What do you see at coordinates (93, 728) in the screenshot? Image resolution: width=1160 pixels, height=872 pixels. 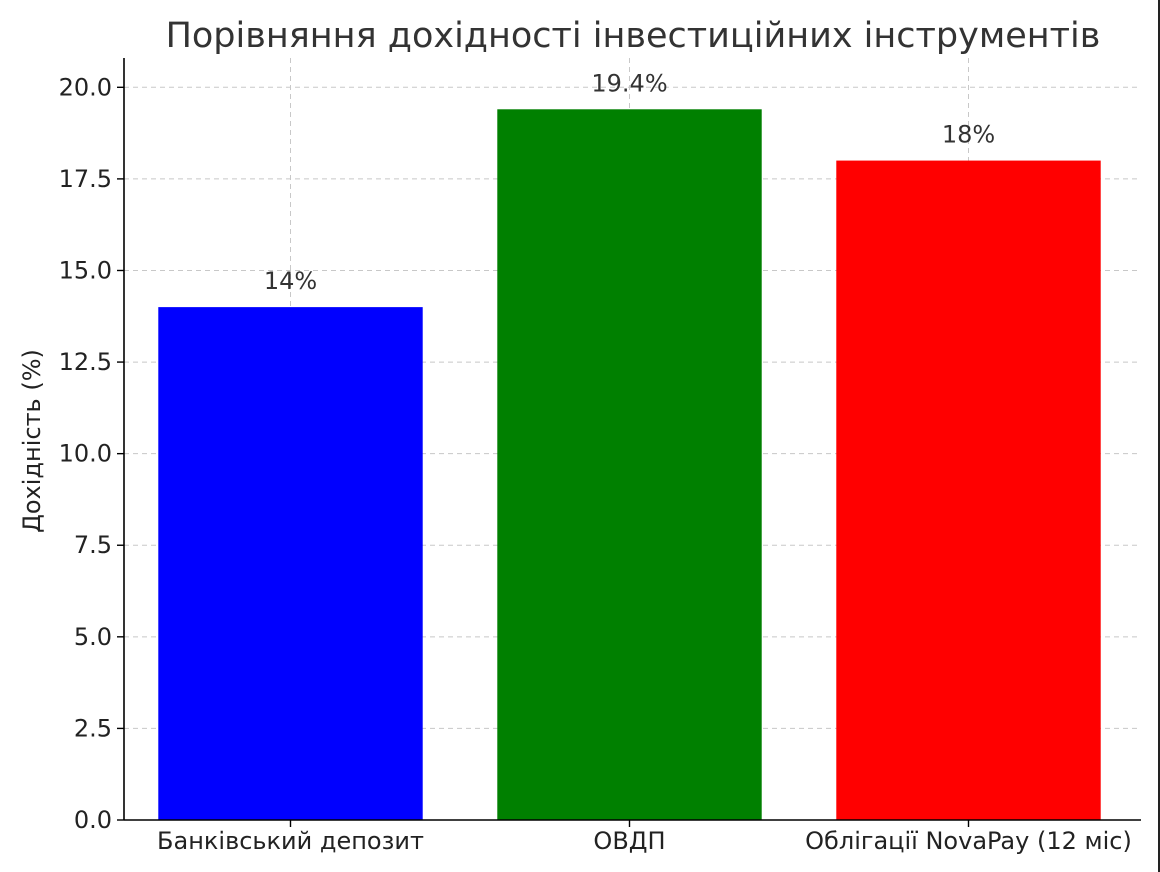 I see `y-tick-label: 2.5` at bounding box center [93, 728].